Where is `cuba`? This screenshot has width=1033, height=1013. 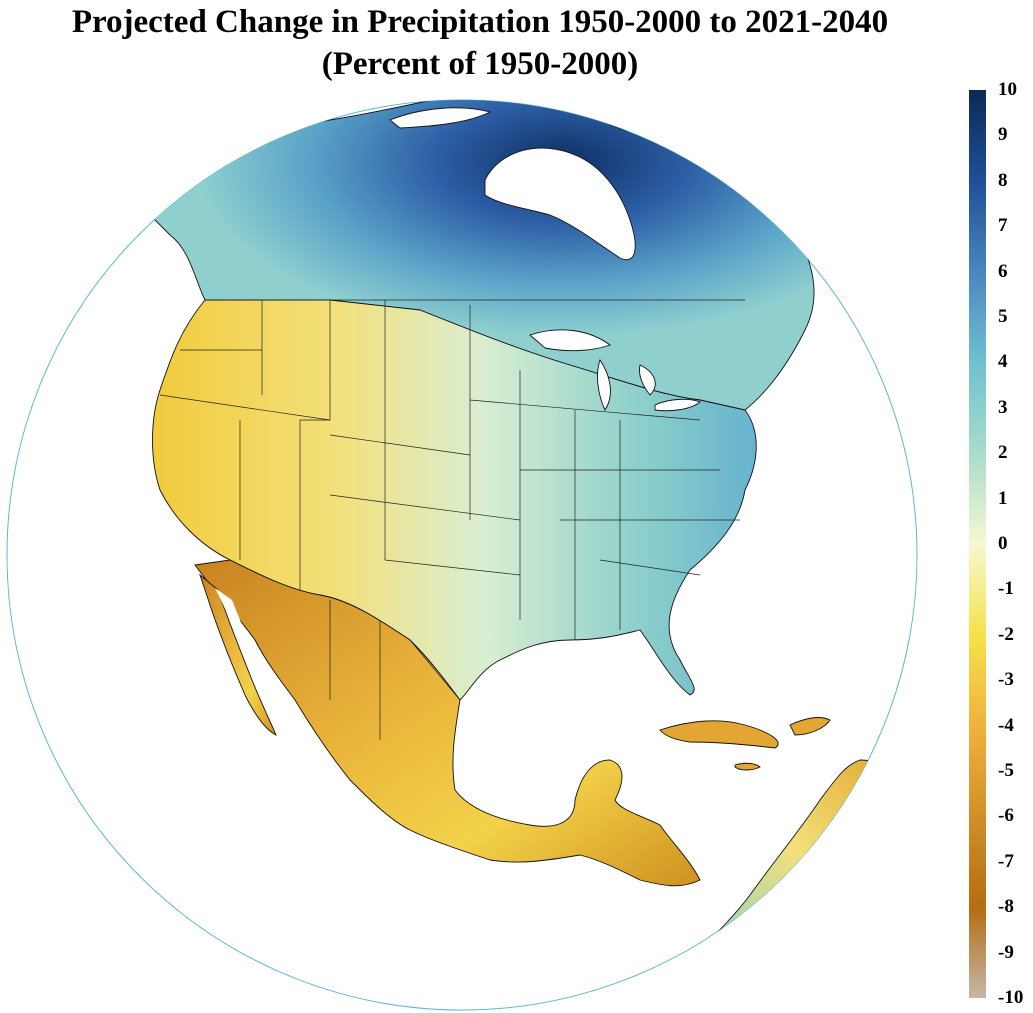 cuba is located at coordinates (719, 734).